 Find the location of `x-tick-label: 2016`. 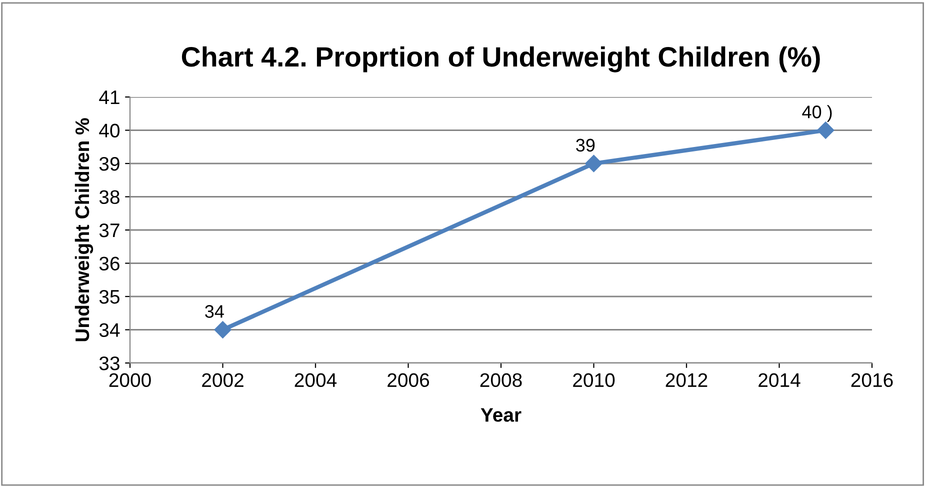

x-tick-label: 2016 is located at coordinates (872, 380).